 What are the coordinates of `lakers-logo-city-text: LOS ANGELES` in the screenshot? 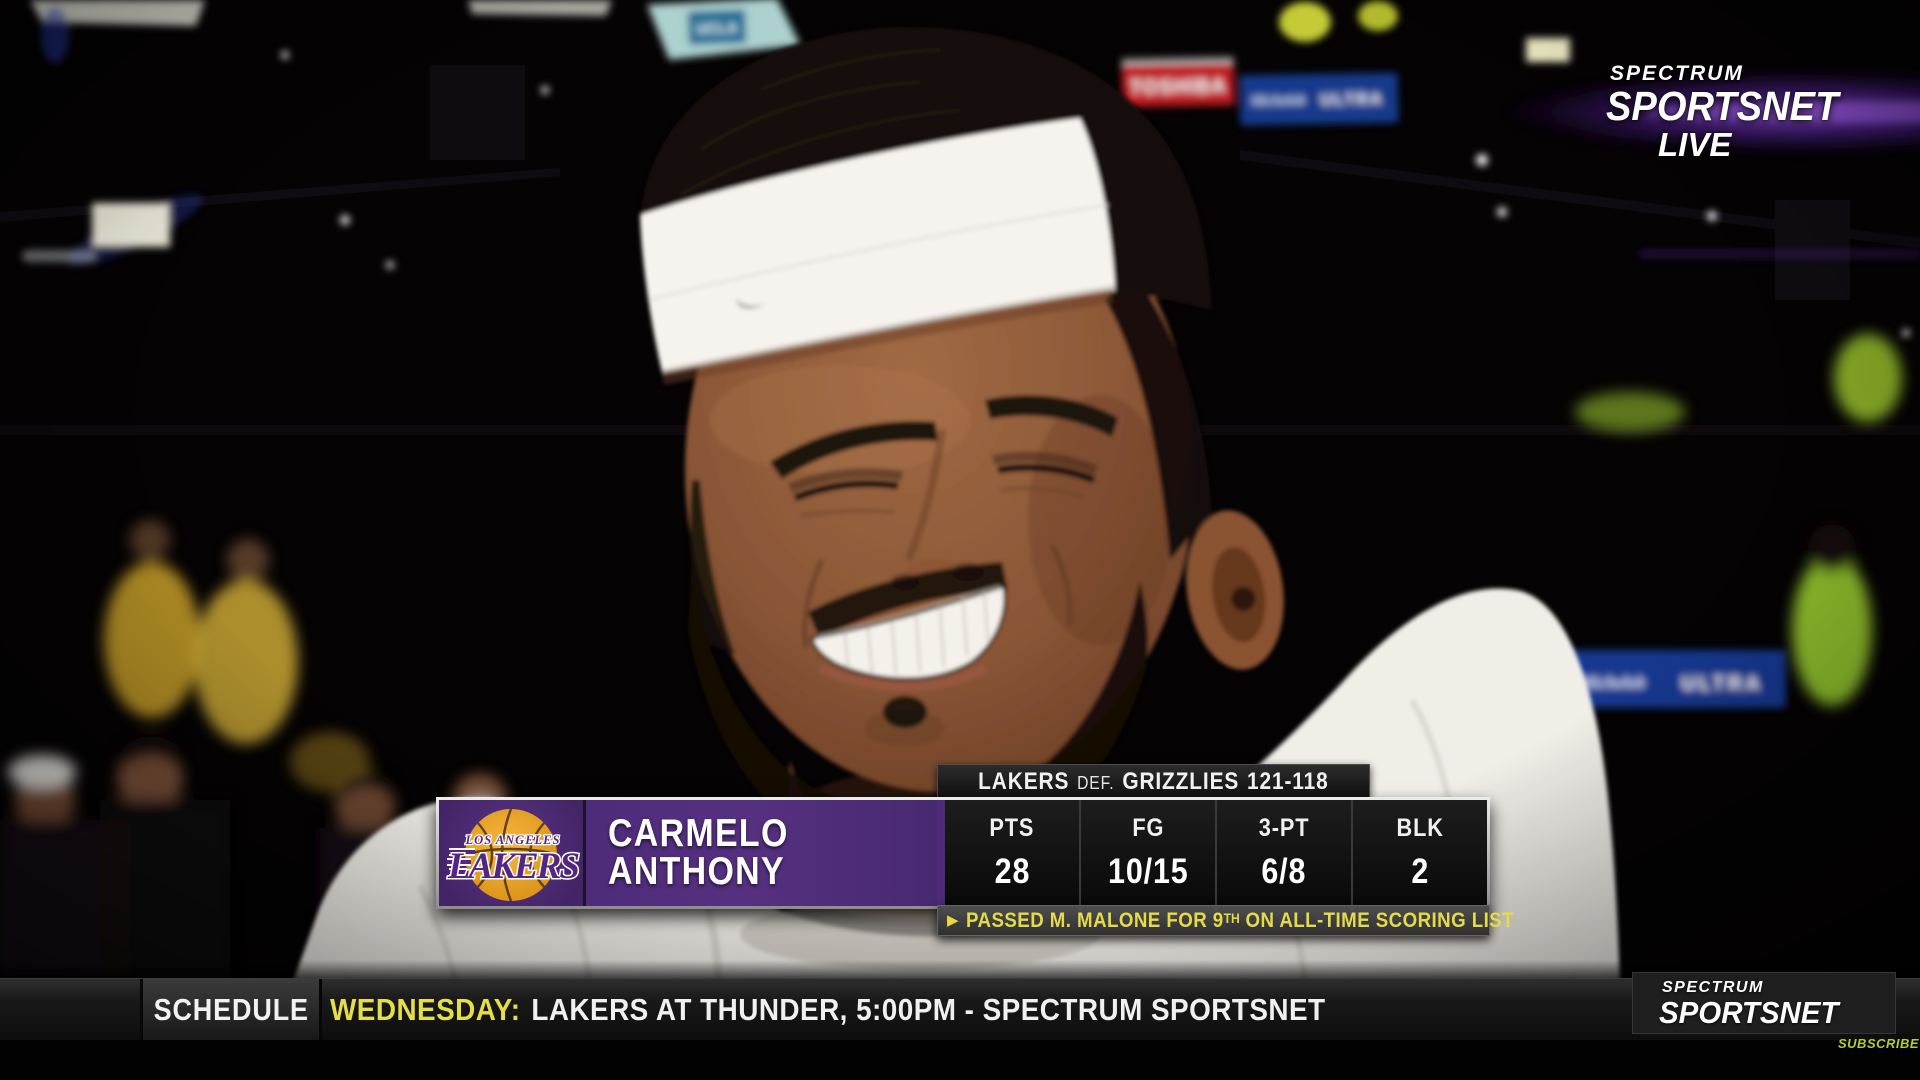 It's located at (513, 840).